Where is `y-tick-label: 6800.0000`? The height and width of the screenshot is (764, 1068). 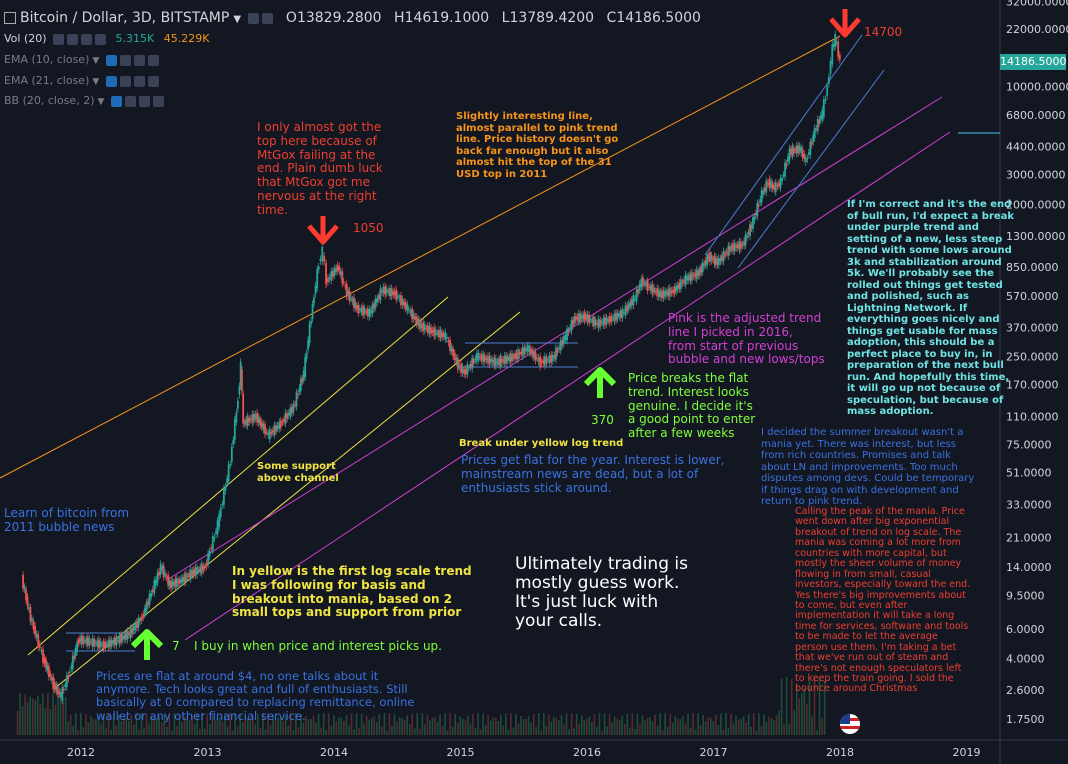 y-tick-label: 6800.0000 is located at coordinates (1036, 115).